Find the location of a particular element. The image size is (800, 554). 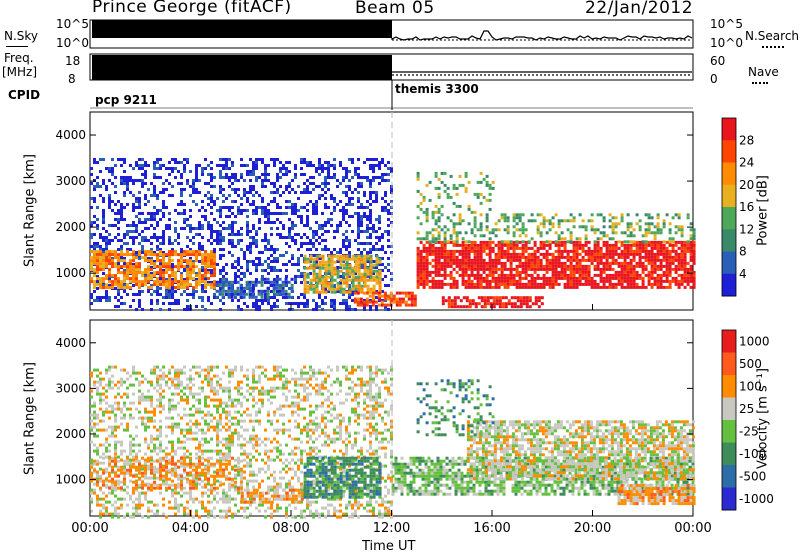

chart-title: Prince George (fitACF) is located at coordinates (192, 8).